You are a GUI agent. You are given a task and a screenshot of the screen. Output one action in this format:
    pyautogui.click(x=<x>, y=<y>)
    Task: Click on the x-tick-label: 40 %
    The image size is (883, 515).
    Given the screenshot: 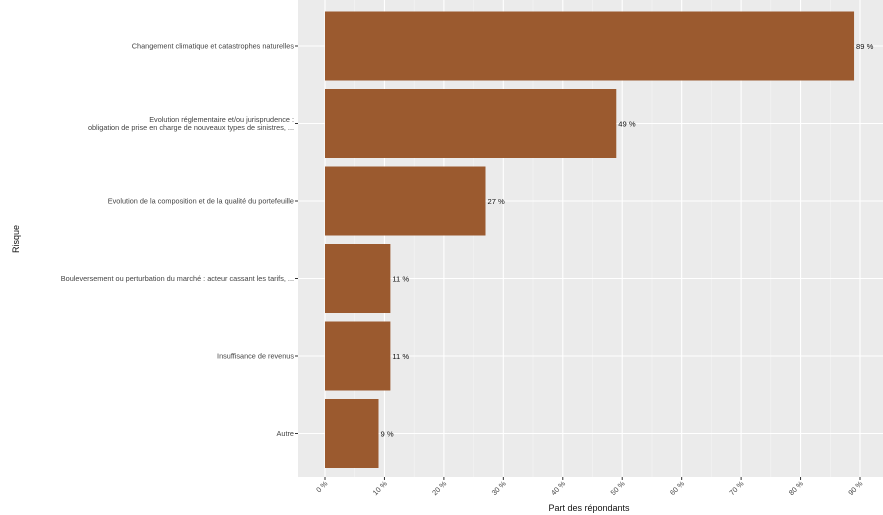 What is the action you would take?
    pyautogui.click(x=558, y=488)
    